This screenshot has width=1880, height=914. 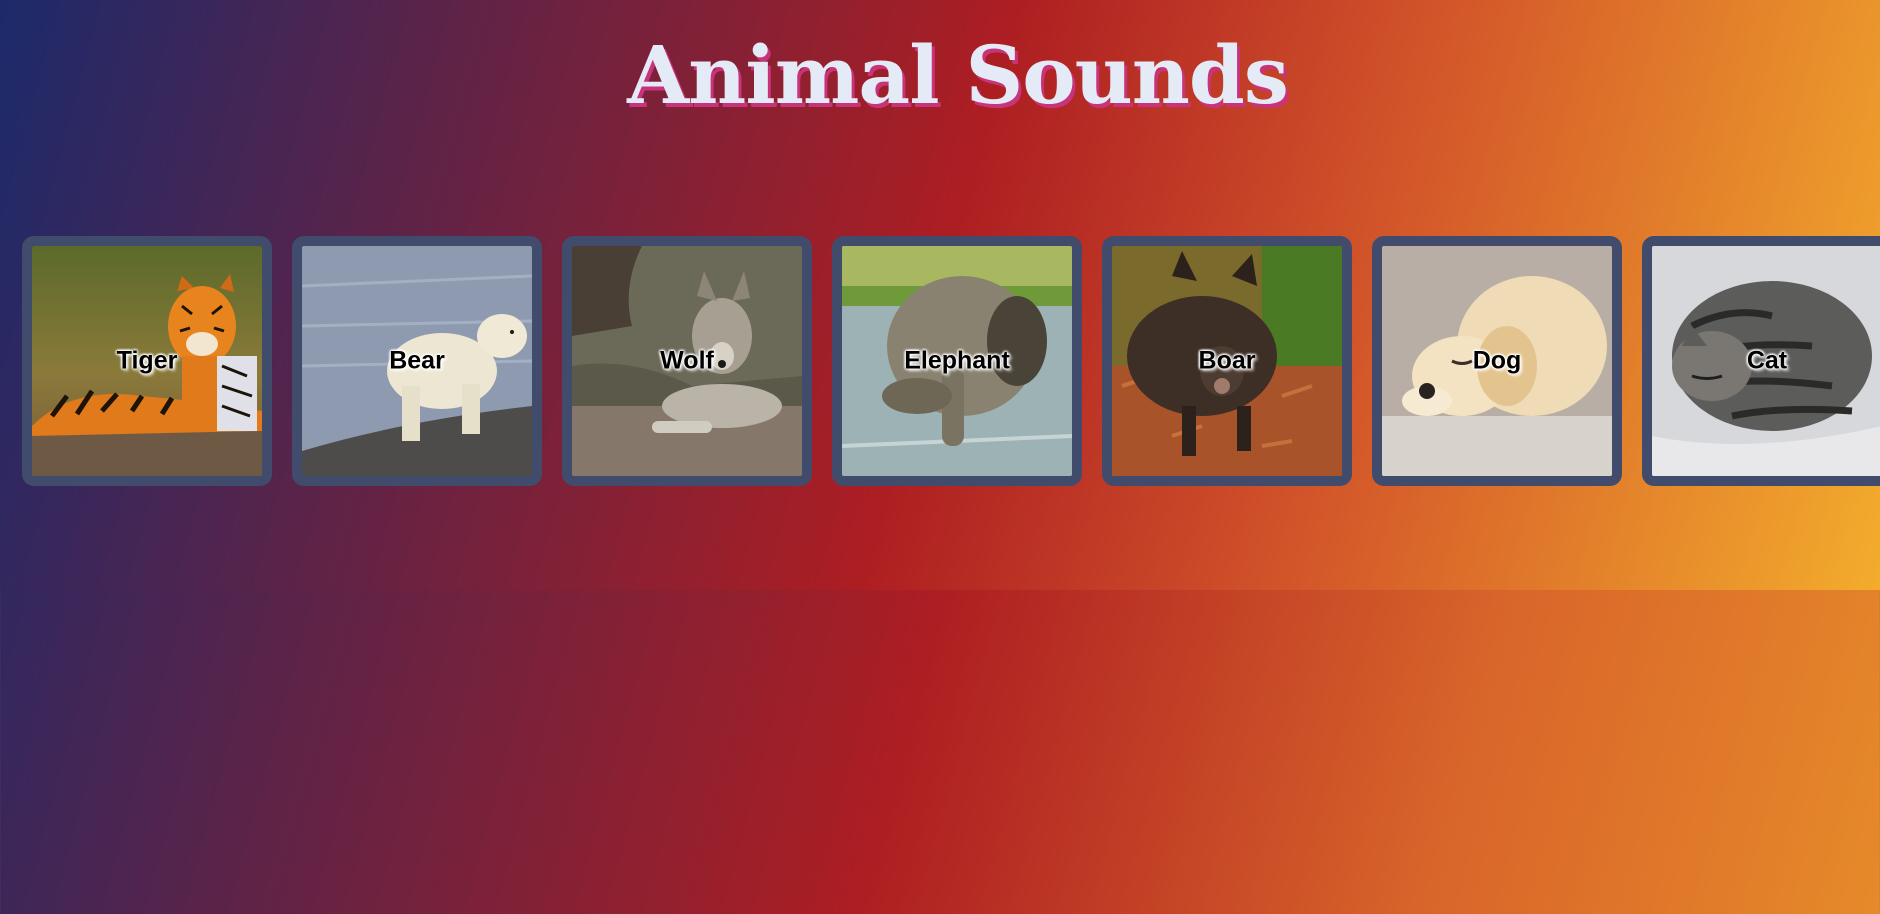 I want to click on animal-card-elephant: Elephant, so click(x=957, y=361).